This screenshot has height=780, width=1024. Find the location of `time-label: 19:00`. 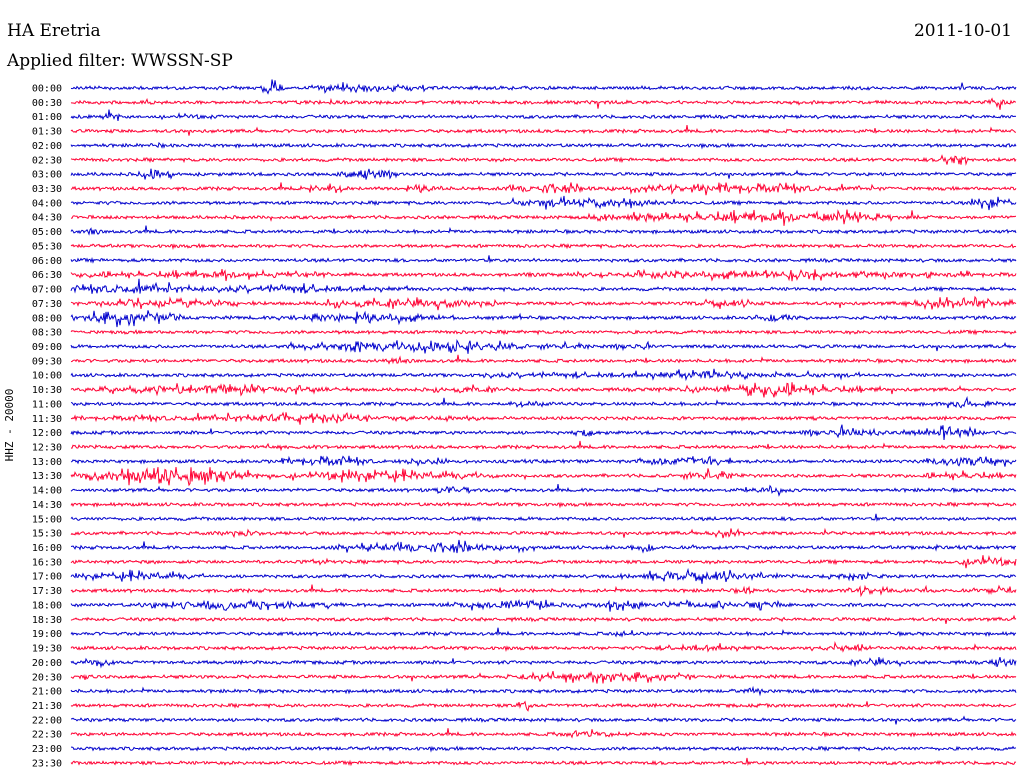

time-label: 19:00 is located at coordinates (47, 634).